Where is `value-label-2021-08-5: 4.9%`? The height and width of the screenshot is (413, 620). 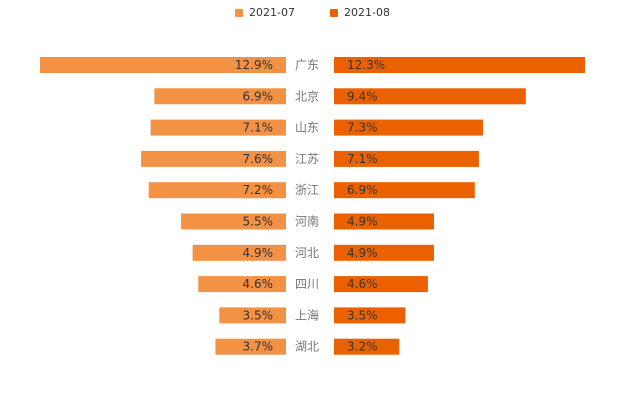
value-label-2021-08-5: 4.9% is located at coordinates (362, 222).